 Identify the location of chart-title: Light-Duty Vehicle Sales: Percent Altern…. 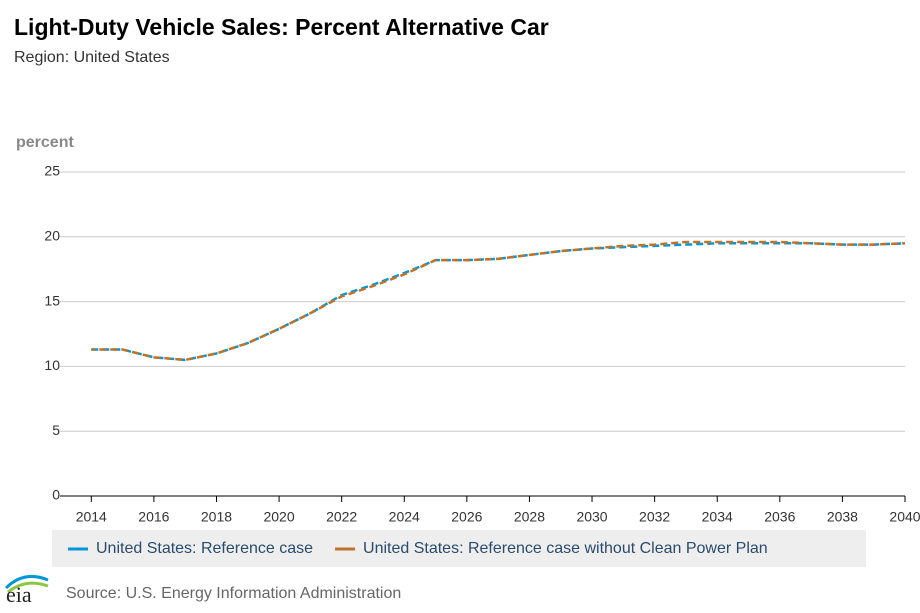
(281, 27).